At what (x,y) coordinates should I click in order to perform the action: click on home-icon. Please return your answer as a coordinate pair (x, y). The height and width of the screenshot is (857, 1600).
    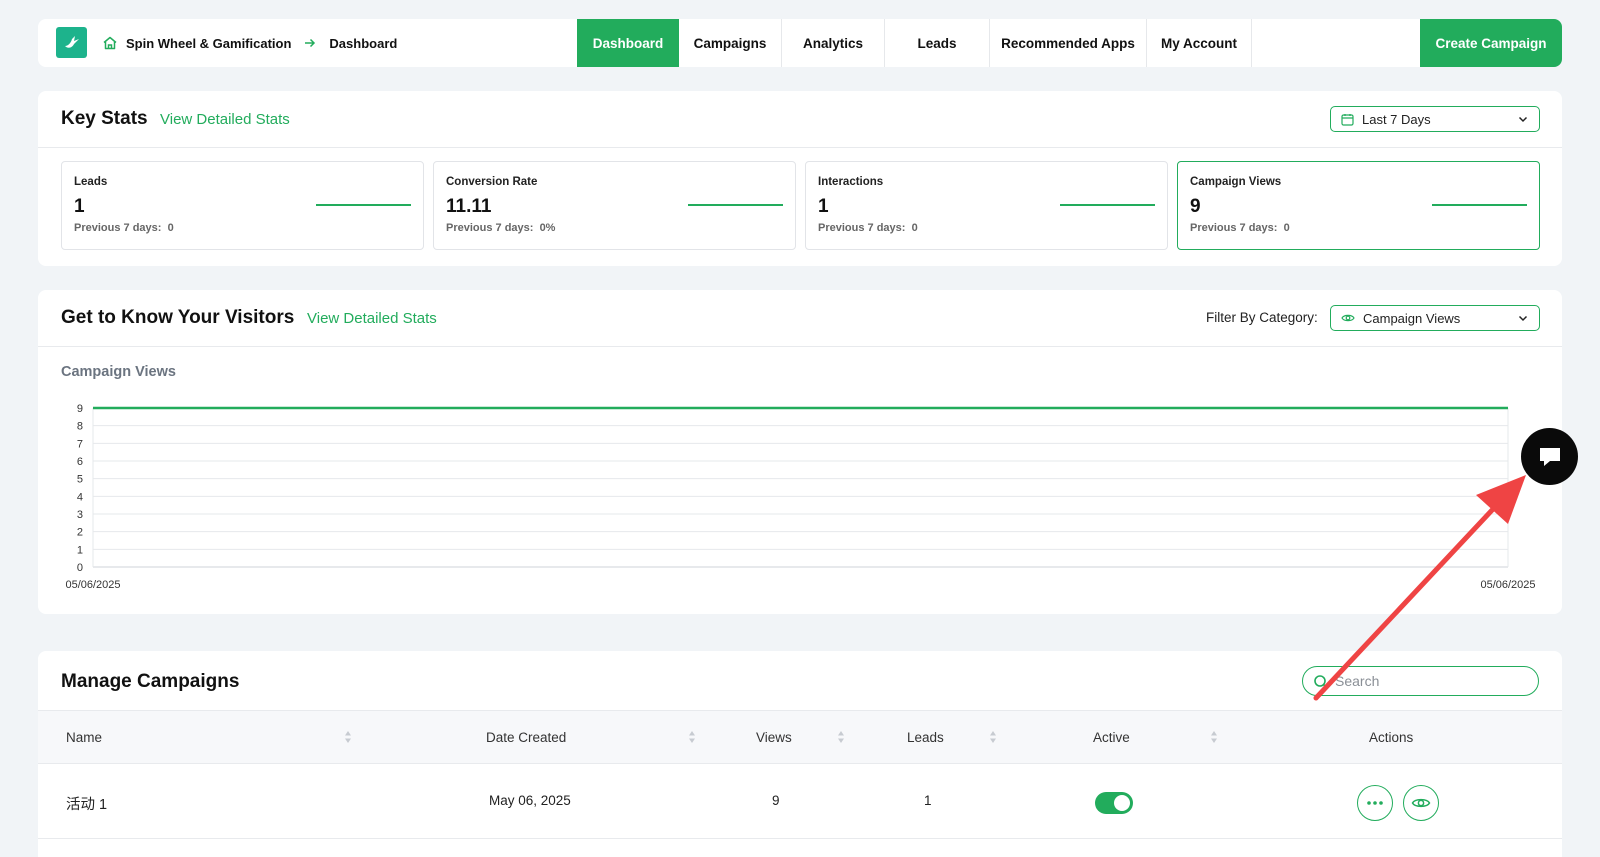
    Looking at the image, I should click on (110, 43).